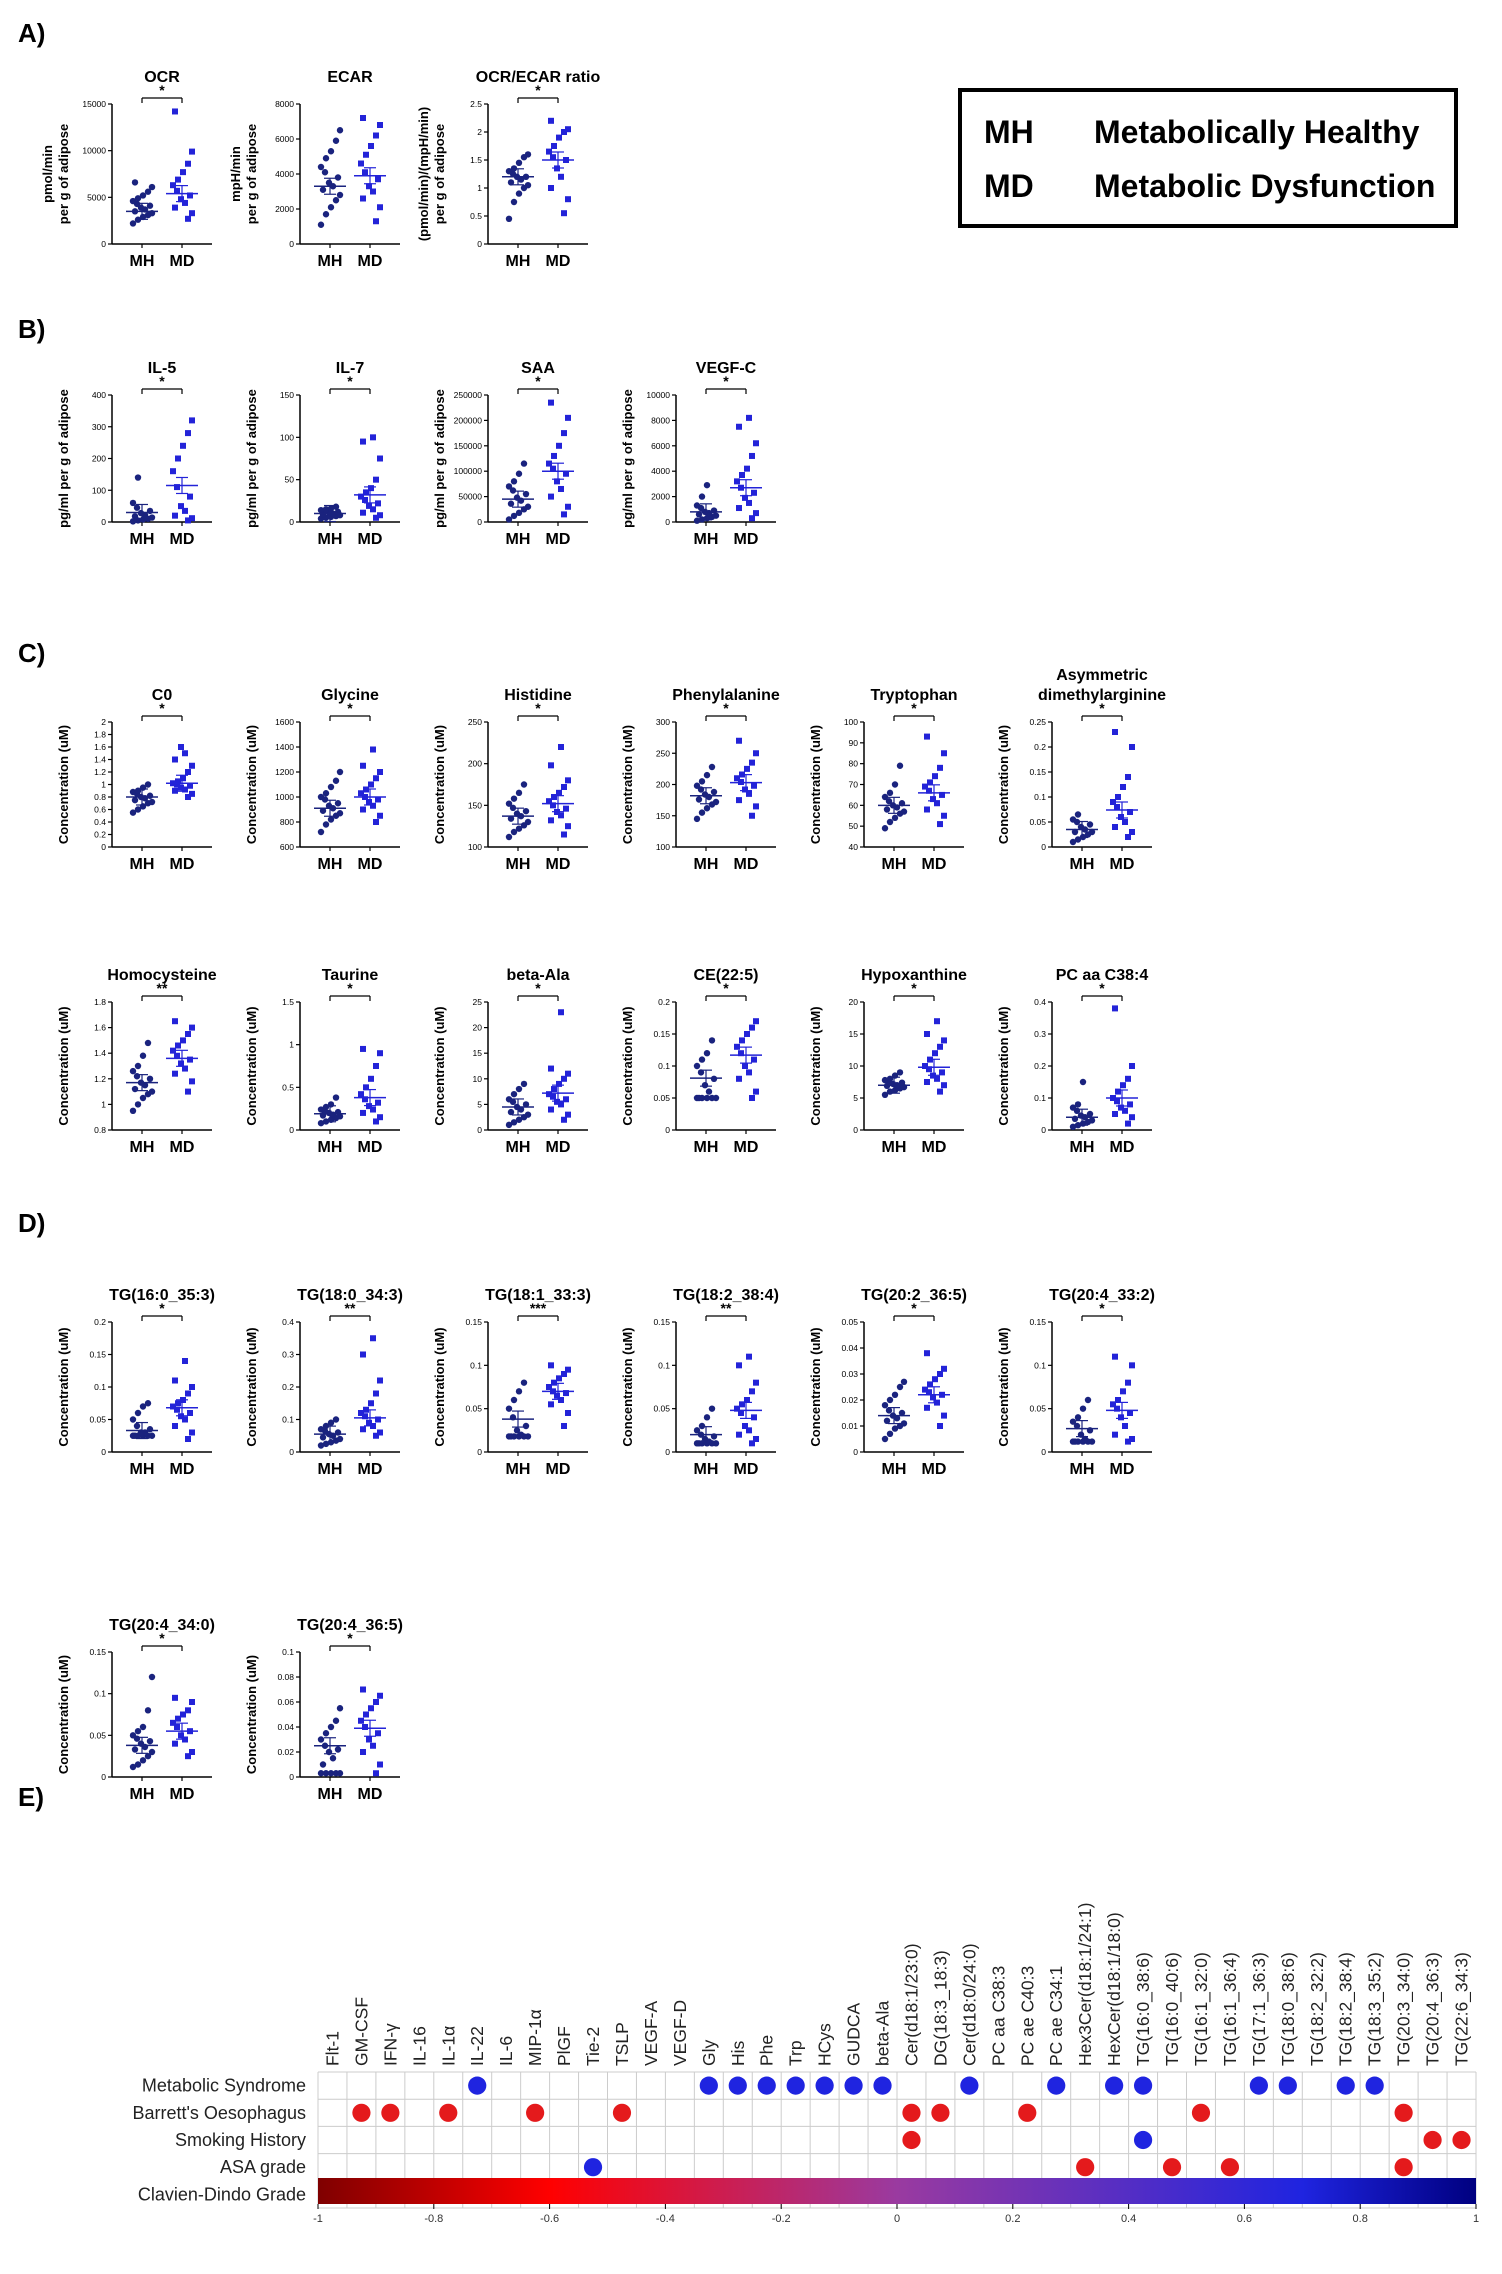  I want to click on y-axis-label: pg/ml per g of adipose, so click(439, 458).